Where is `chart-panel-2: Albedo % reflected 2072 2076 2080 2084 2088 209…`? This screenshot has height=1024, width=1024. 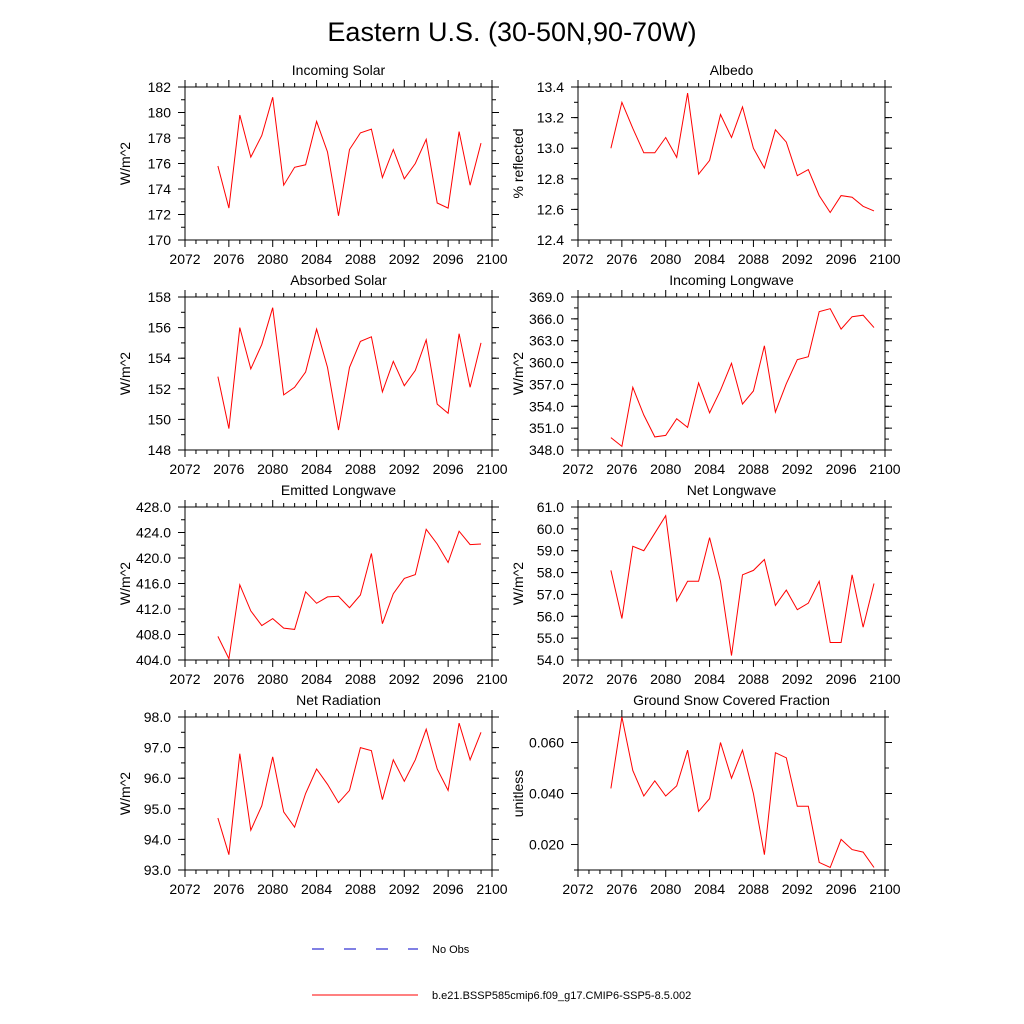
chart-panel-2: Albedo % reflected 2072 2076 2080 2084 2088 209… is located at coordinates (705, 164).